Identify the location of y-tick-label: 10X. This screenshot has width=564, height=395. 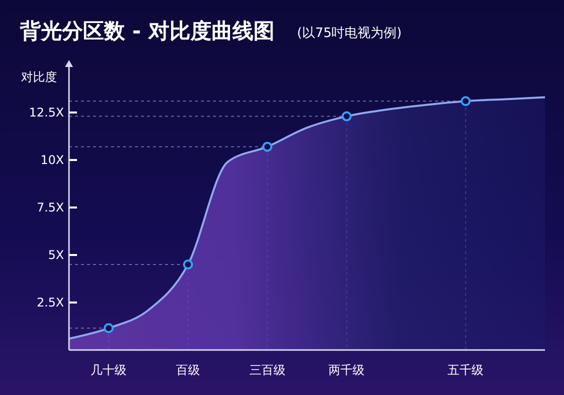
(52, 160).